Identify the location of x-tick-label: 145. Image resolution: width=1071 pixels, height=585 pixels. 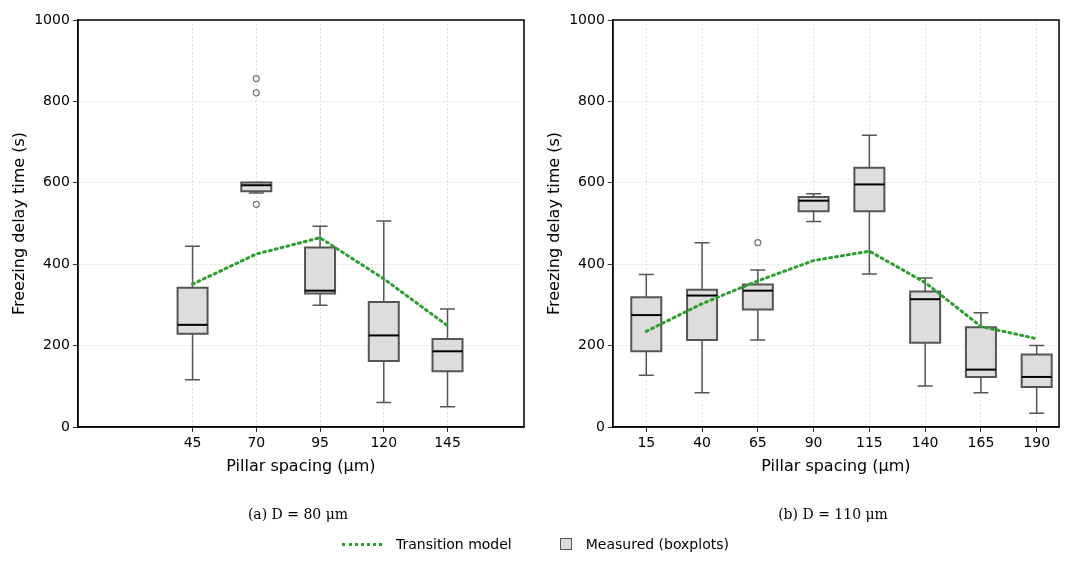
(447, 442).